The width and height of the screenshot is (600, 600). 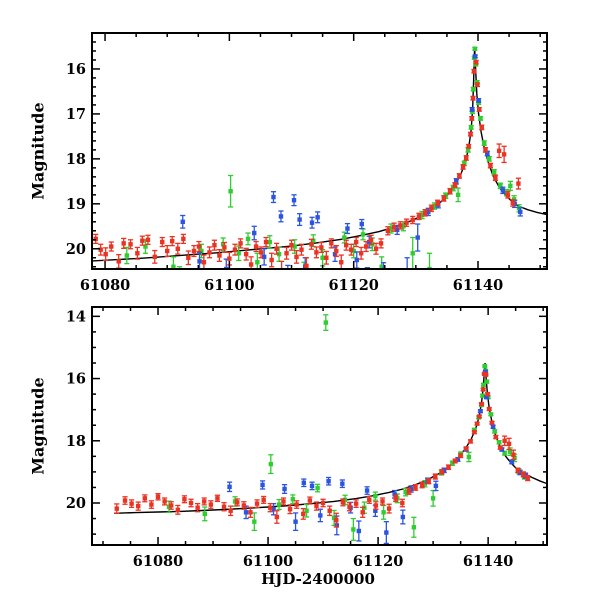 What do you see at coordinates (76, 114) in the screenshot?
I see `y-tick-label: 17` at bounding box center [76, 114].